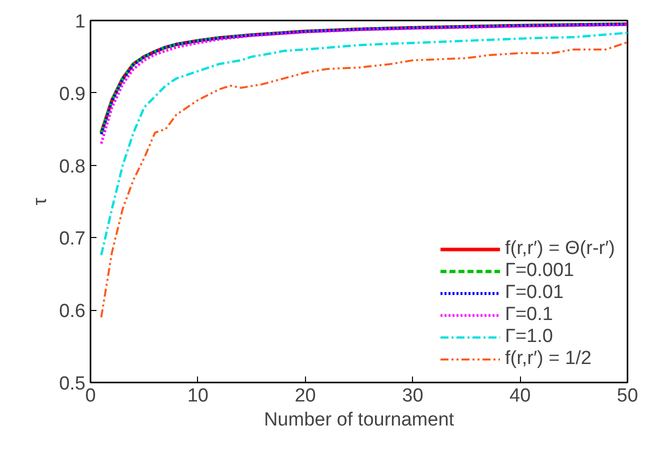  What do you see at coordinates (197, 396) in the screenshot?
I see `x-tick-label: 10` at bounding box center [197, 396].